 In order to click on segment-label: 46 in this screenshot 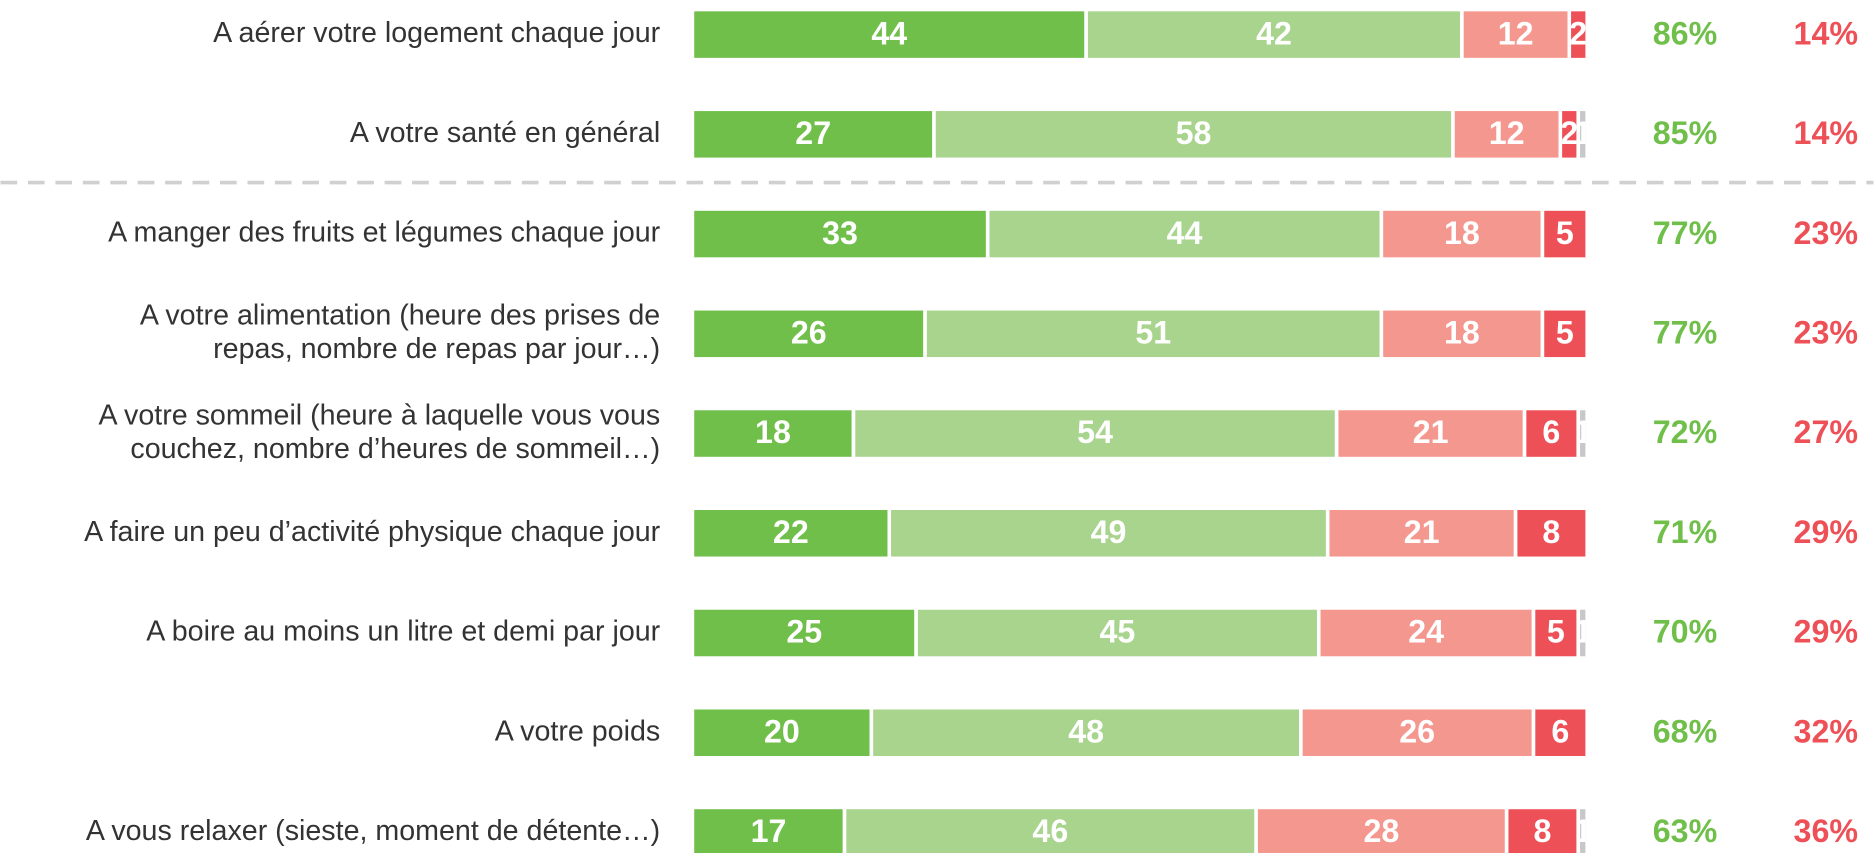, I will do `click(1050, 831)`.